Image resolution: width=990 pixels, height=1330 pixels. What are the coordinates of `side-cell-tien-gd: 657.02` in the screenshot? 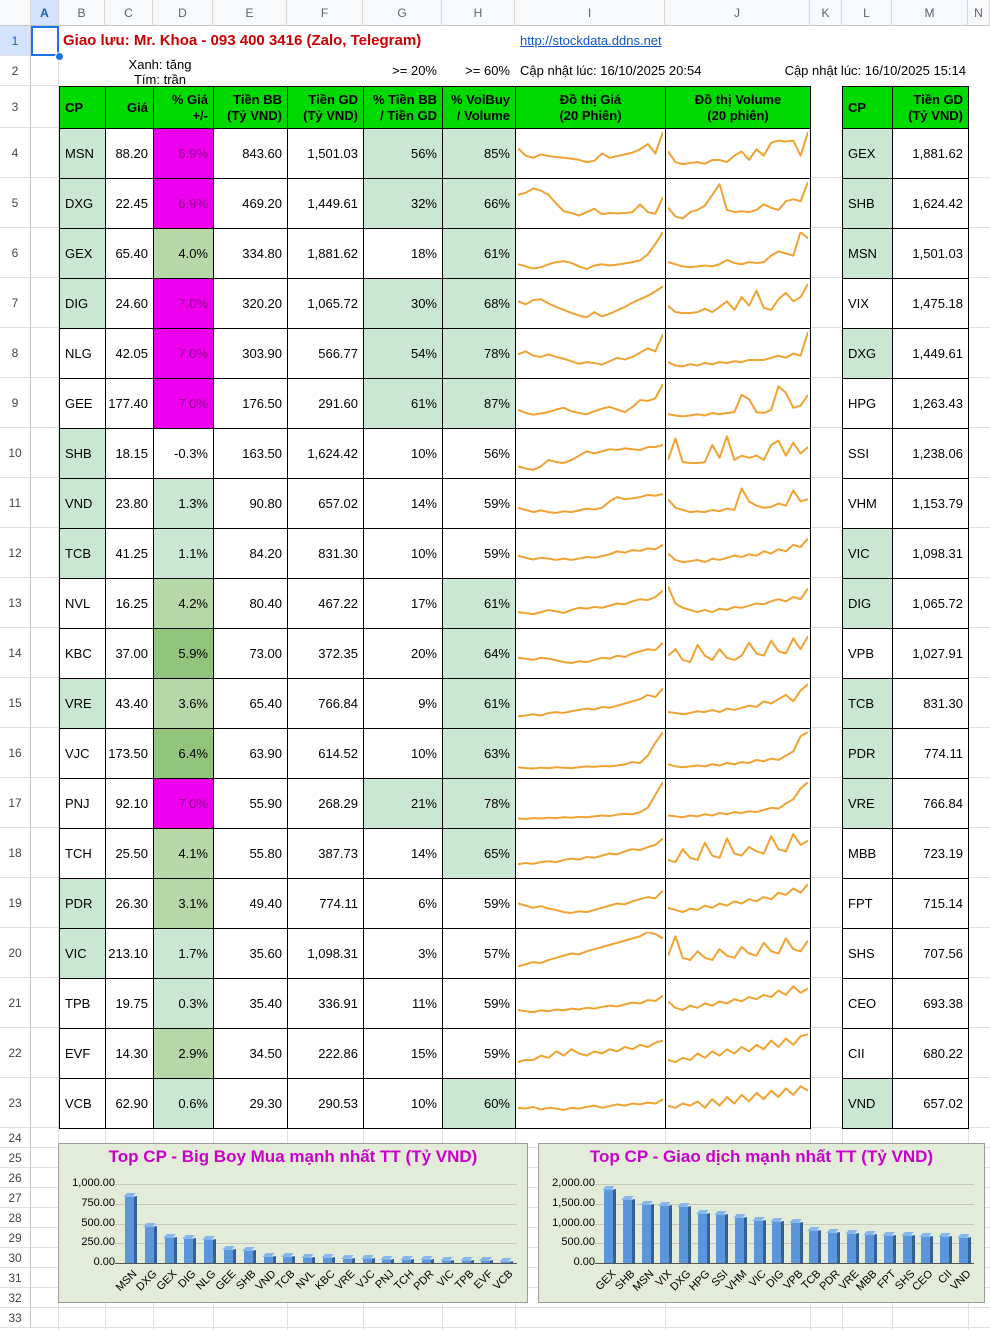 It's located at (931, 1104).